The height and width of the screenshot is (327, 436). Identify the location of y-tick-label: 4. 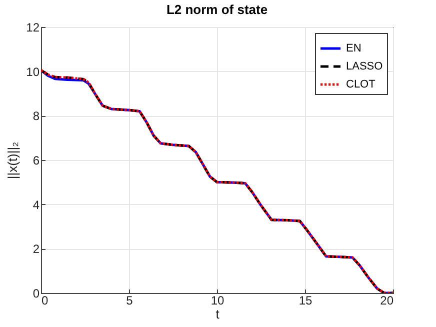
(36, 205).